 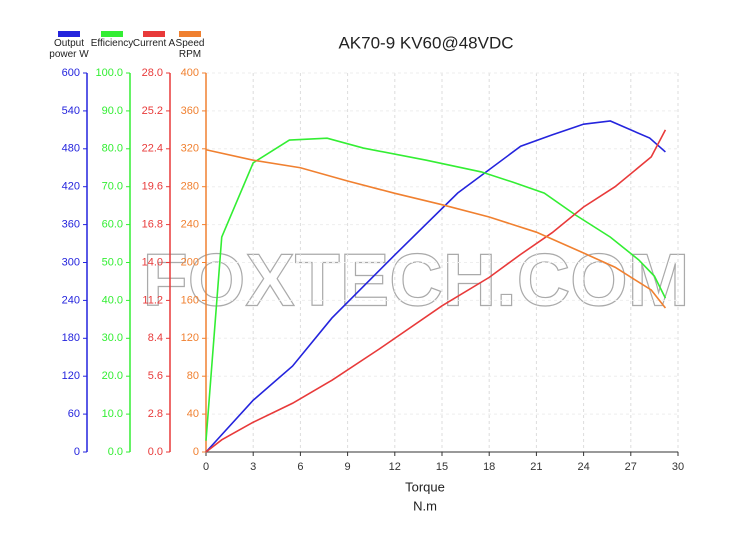 What do you see at coordinates (155, 376) in the screenshot?
I see `y-tick-label: 5.6` at bounding box center [155, 376].